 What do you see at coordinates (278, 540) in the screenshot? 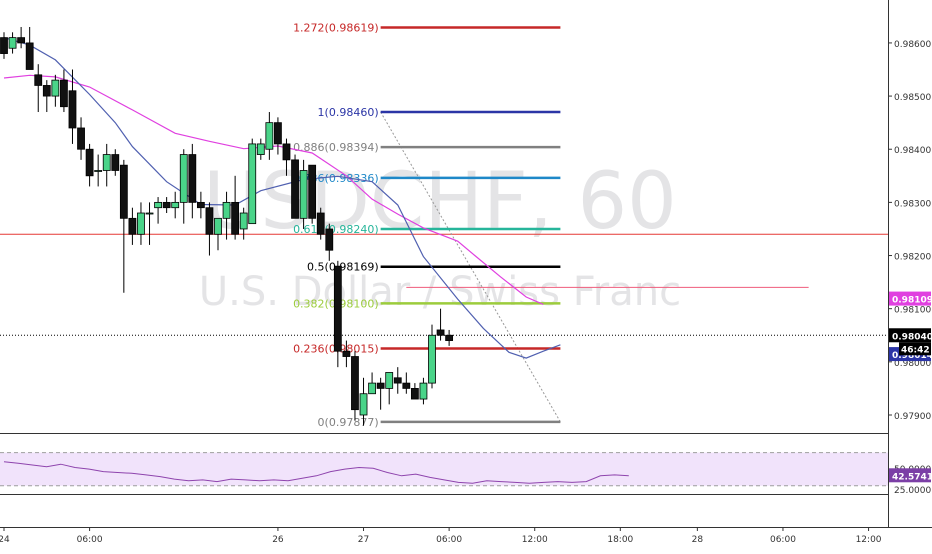
I see `time-tick-label: 26` at bounding box center [278, 540].